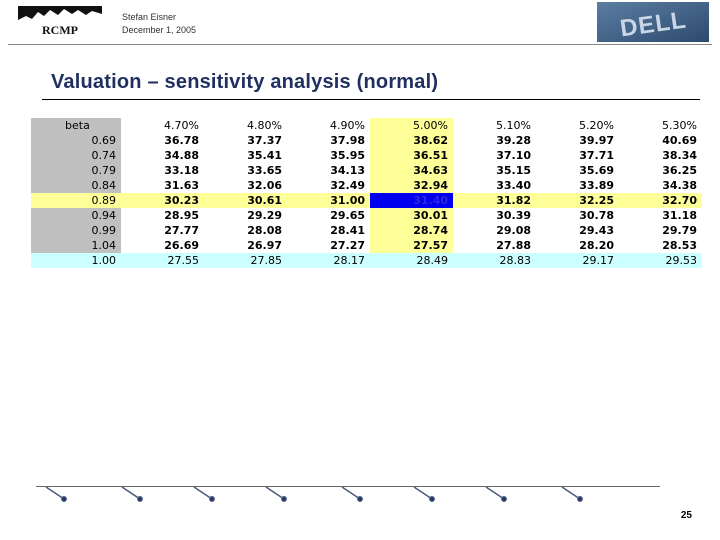  What do you see at coordinates (76, 185) in the screenshot?
I see `beta-cell: 0.84` at bounding box center [76, 185].